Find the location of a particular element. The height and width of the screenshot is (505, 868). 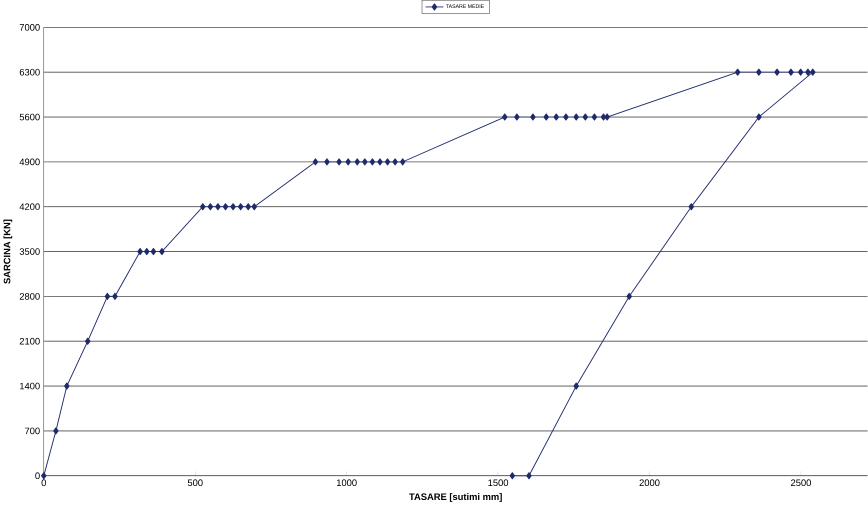

x-axis-title: TASARE [sutimi mm] is located at coordinates (455, 497).